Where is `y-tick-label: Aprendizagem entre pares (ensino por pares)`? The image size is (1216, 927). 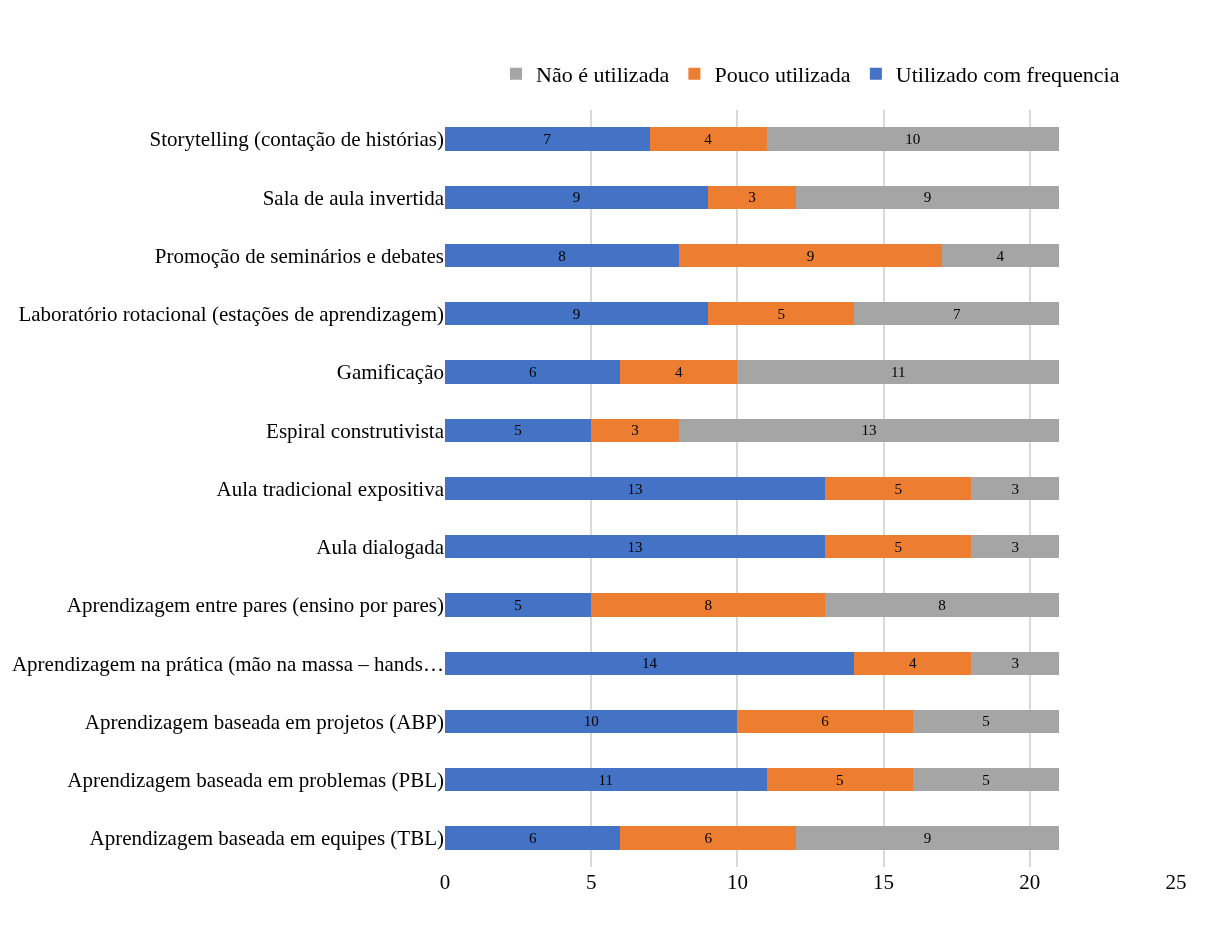 y-tick-label: Aprendizagem entre pares (ensino por pares) is located at coordinates (255, 605).